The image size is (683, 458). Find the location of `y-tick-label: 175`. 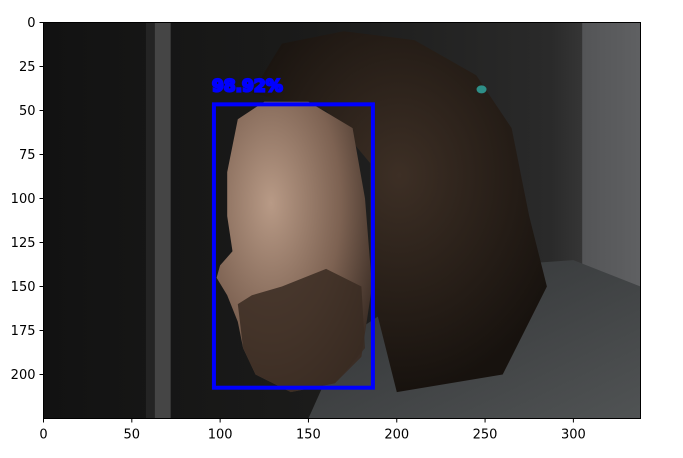

y-tick-label: 175 is located at coordinates (23, 331).